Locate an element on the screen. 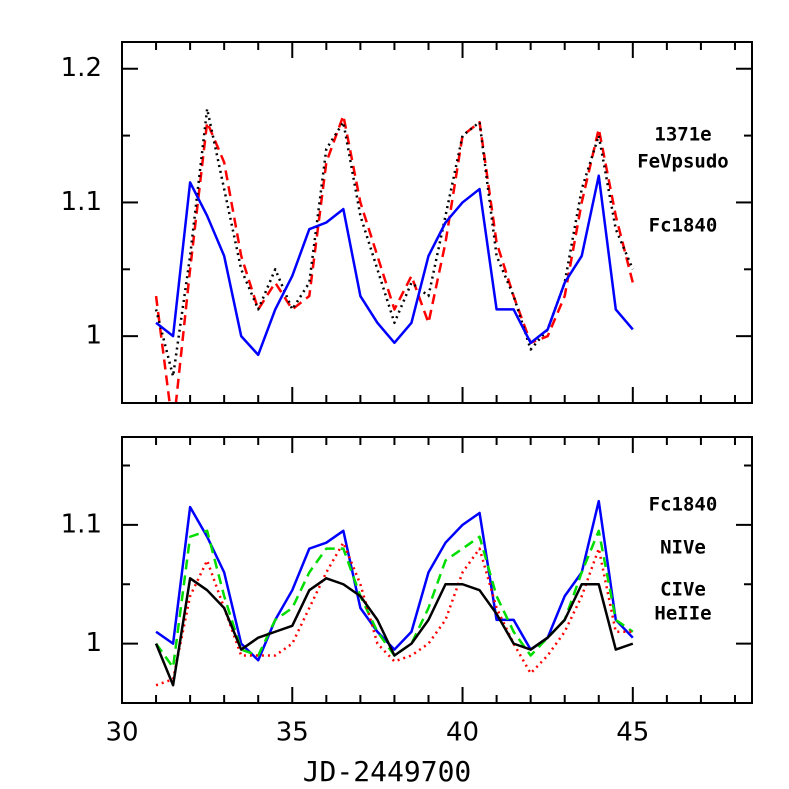 This screenshot has height=789, width=789. plot-area is located at coordinates (394, 593).